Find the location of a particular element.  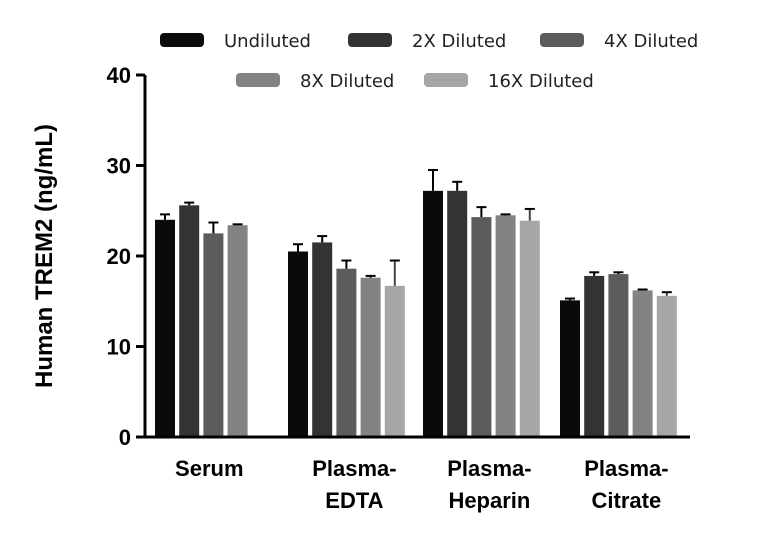

legend-item: 16X Diluted is located at coordinates (509, 81).